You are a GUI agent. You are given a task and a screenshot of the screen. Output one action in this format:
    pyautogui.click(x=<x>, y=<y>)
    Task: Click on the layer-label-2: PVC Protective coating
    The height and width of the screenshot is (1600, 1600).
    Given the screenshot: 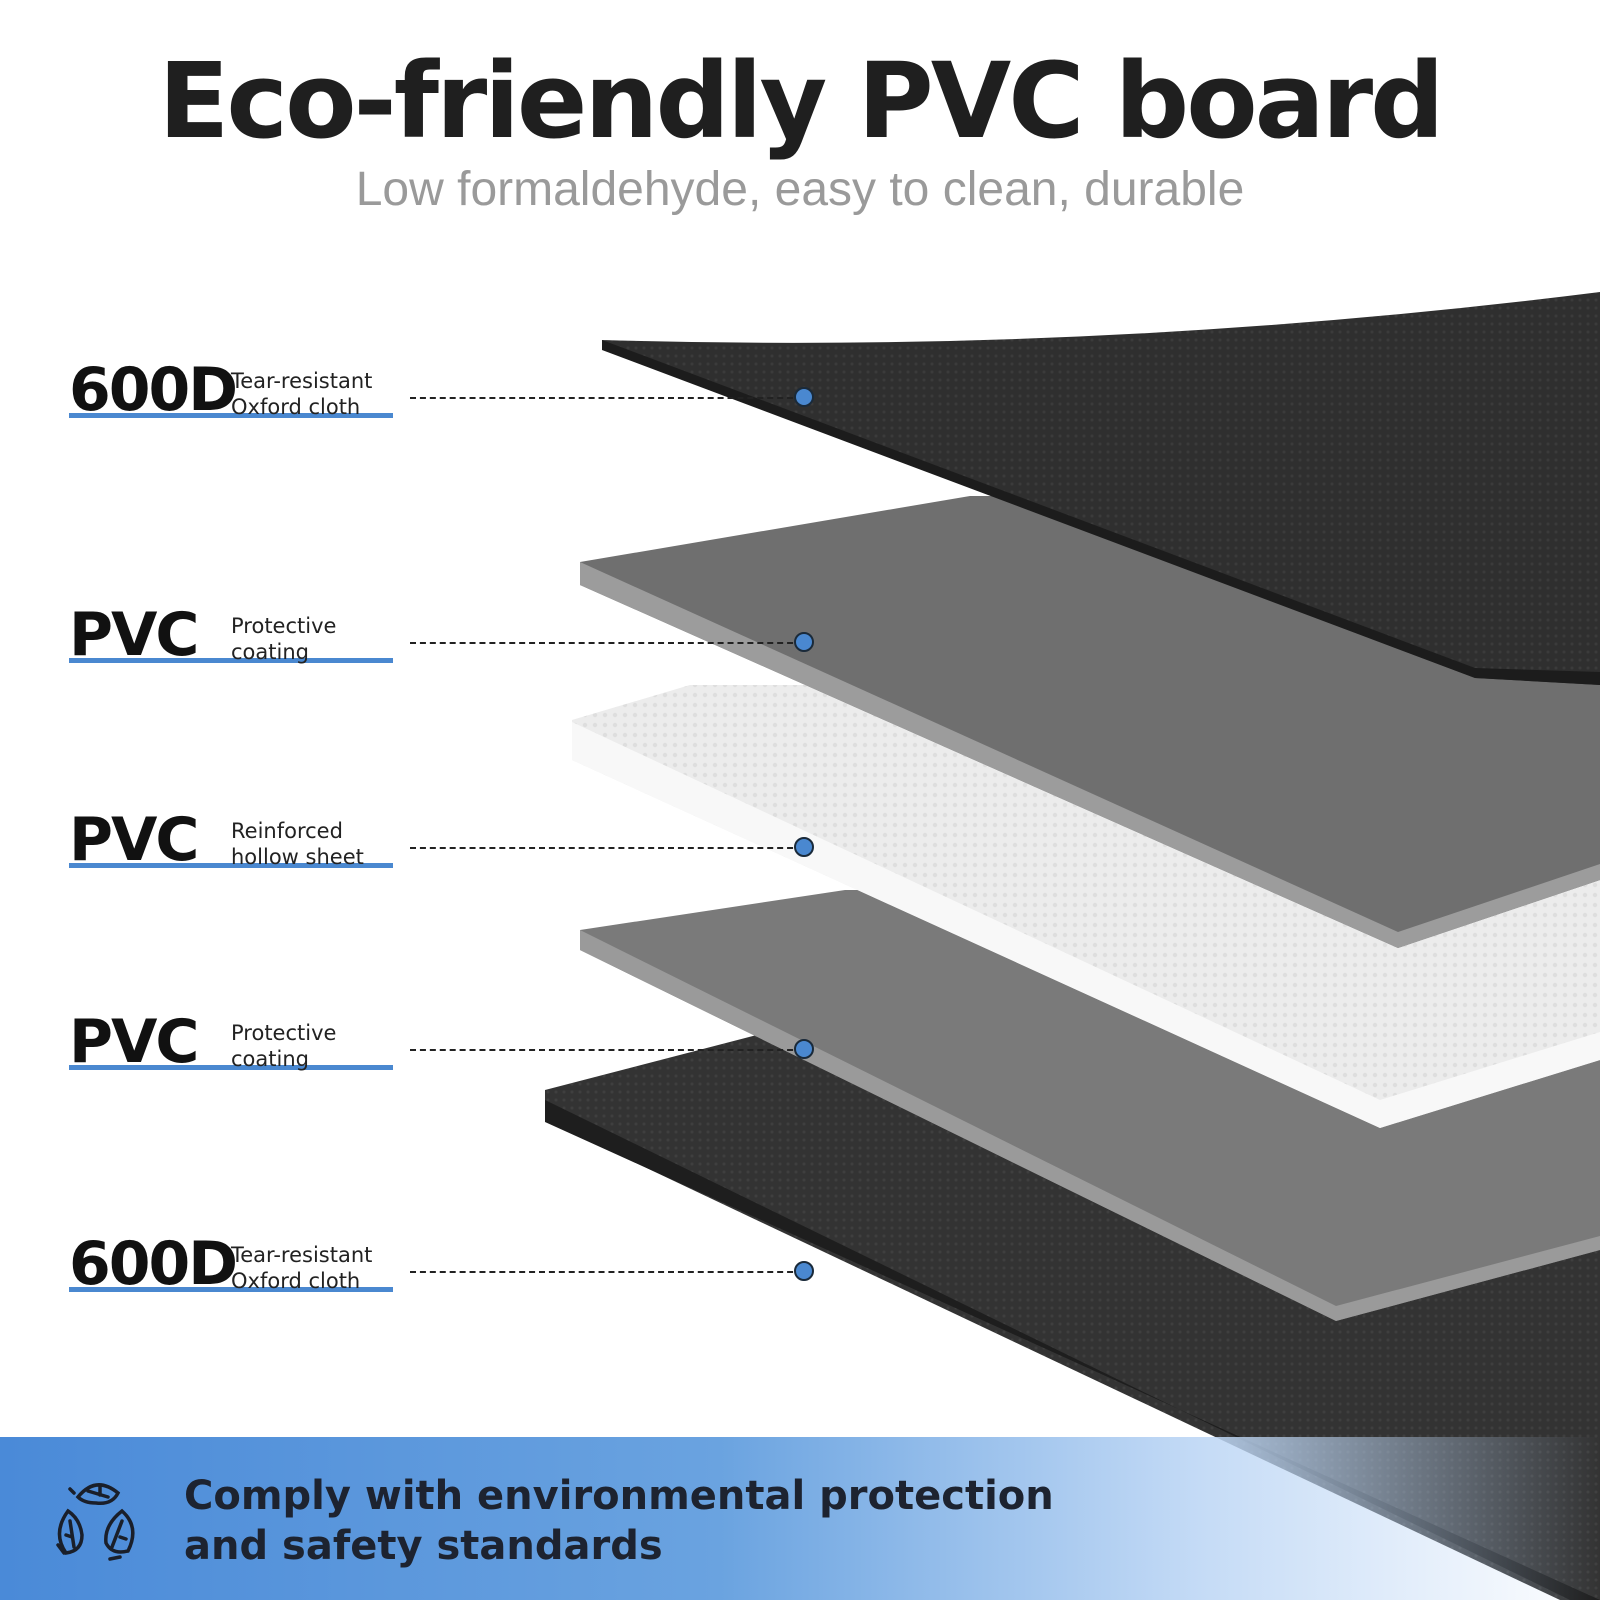 What is the action you would take?
    pyautogui.click(x=441, y=632)
    